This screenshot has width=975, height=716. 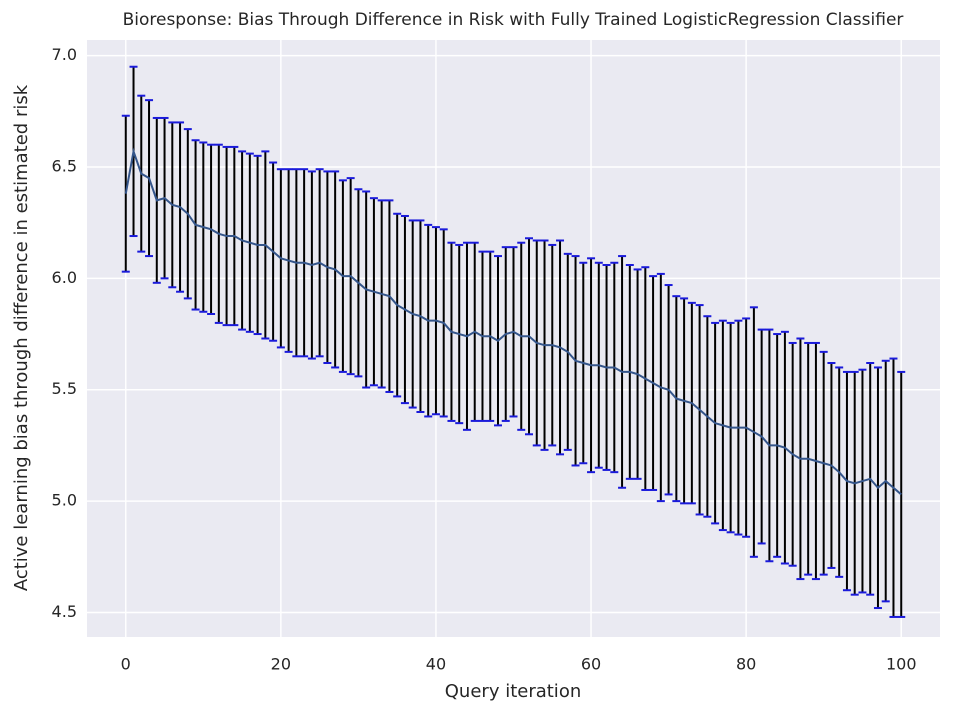 I want to click on y-tick-label: 7.0, so click(x=64, y=54).